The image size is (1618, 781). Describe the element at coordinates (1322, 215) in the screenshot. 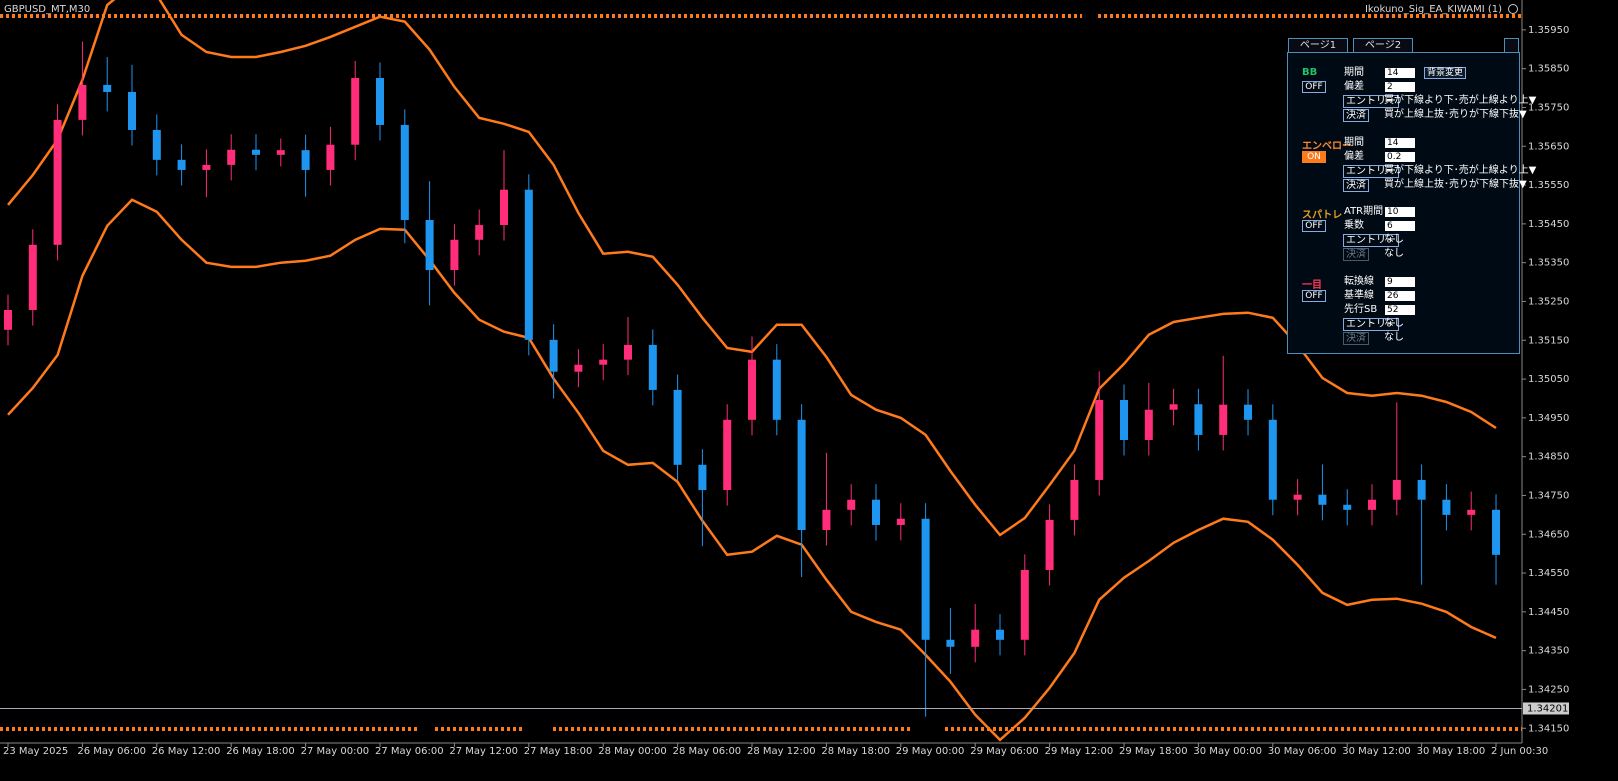

I see `section-name: スパトレ` at that location.